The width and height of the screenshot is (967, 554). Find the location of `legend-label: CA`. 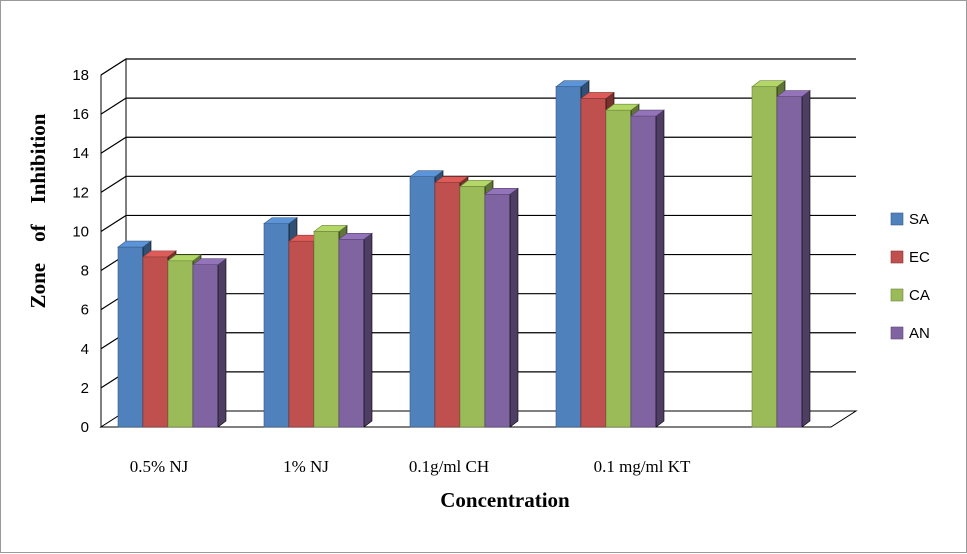

legend-label: CA is located at coordinates (919, 295).